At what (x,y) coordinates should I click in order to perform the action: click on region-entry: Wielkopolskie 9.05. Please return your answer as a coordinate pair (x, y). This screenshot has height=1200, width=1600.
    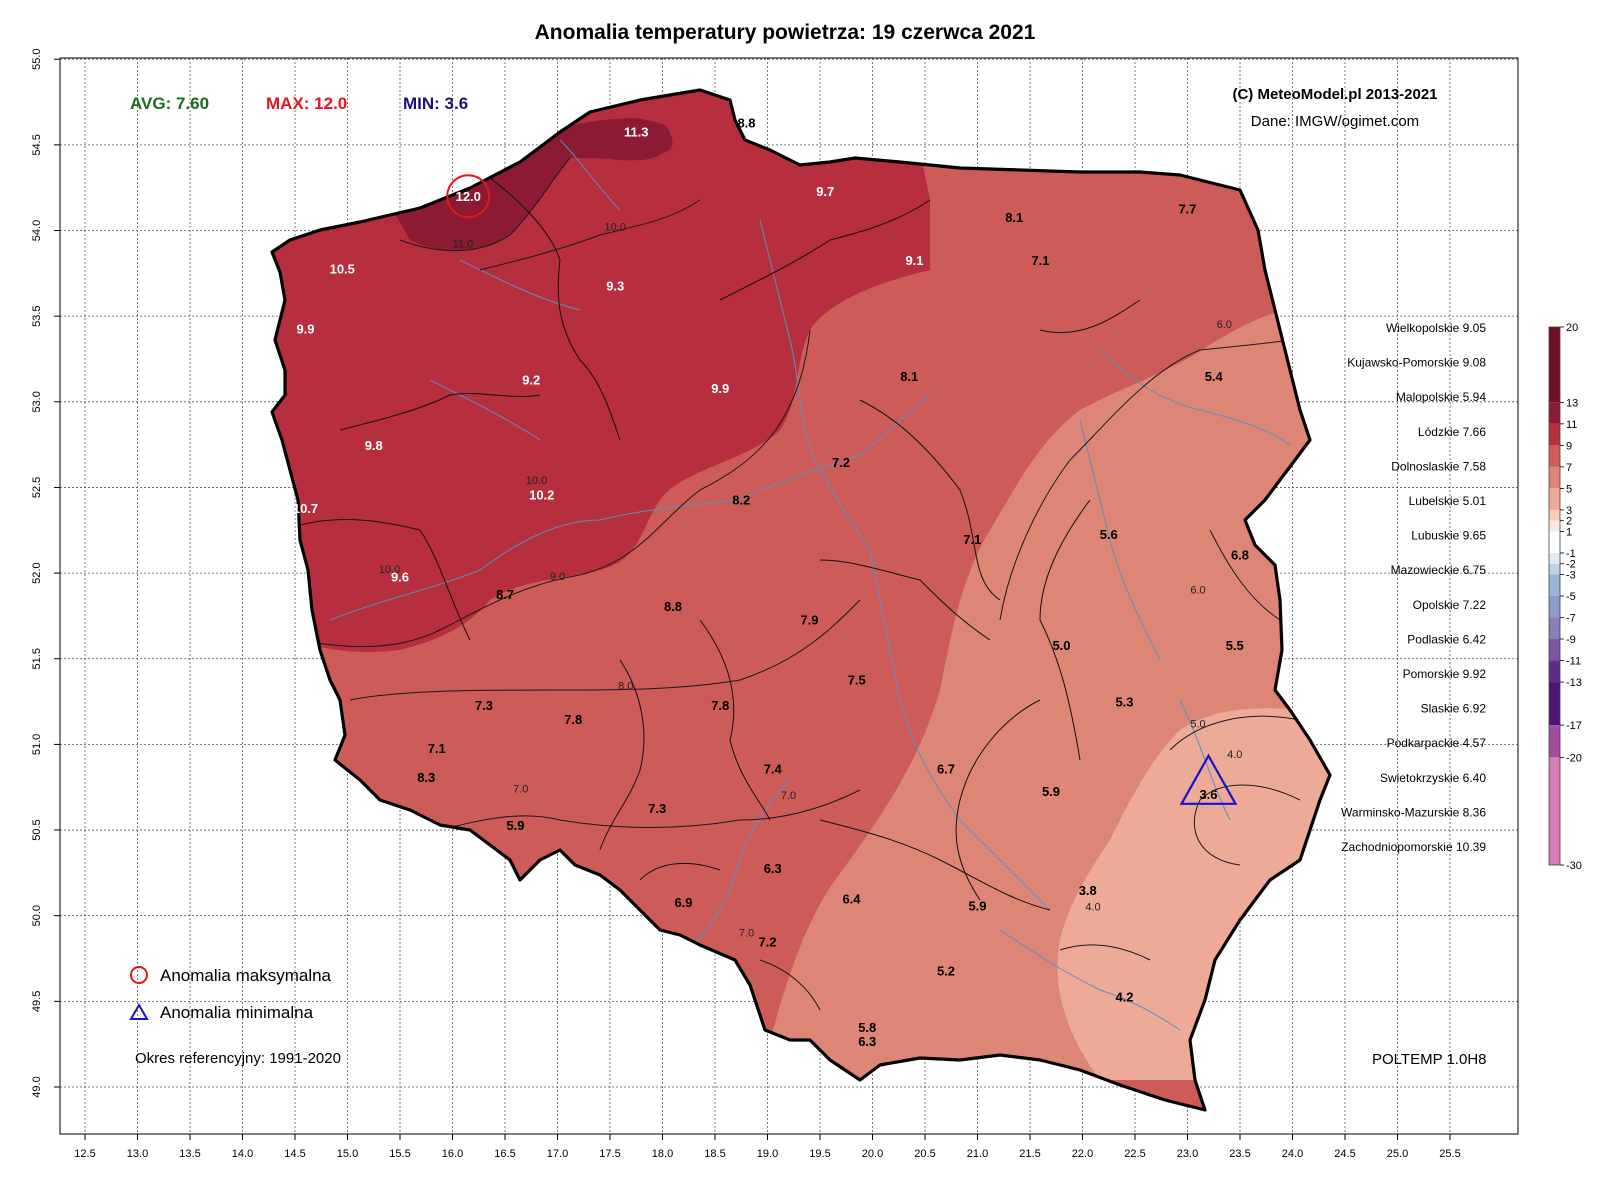
    Looking at the image, I should click on (1436, 328).